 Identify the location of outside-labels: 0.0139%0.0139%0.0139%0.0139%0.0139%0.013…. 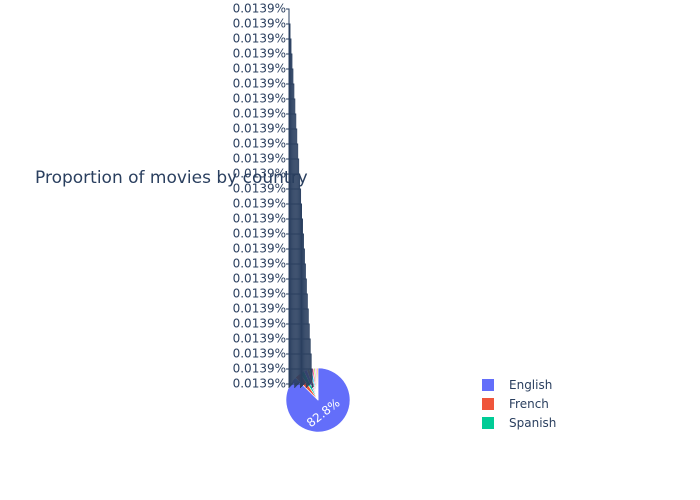
(259, 196).